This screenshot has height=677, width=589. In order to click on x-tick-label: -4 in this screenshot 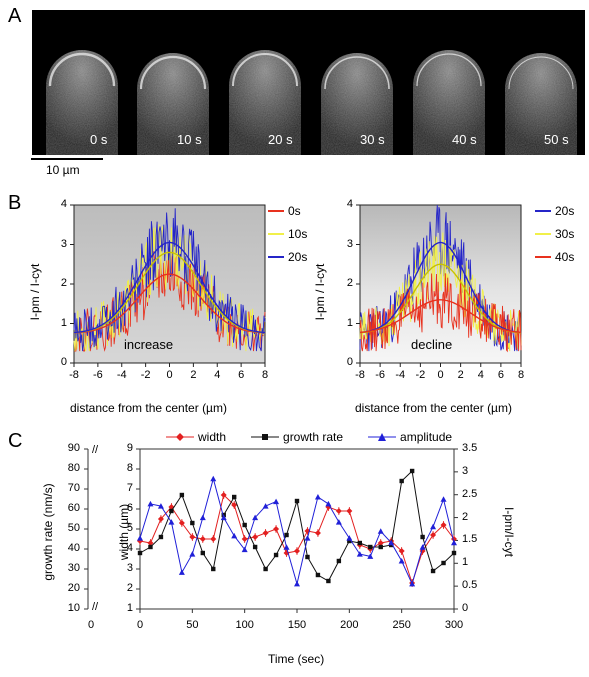, I will do `click(400, 375)`.